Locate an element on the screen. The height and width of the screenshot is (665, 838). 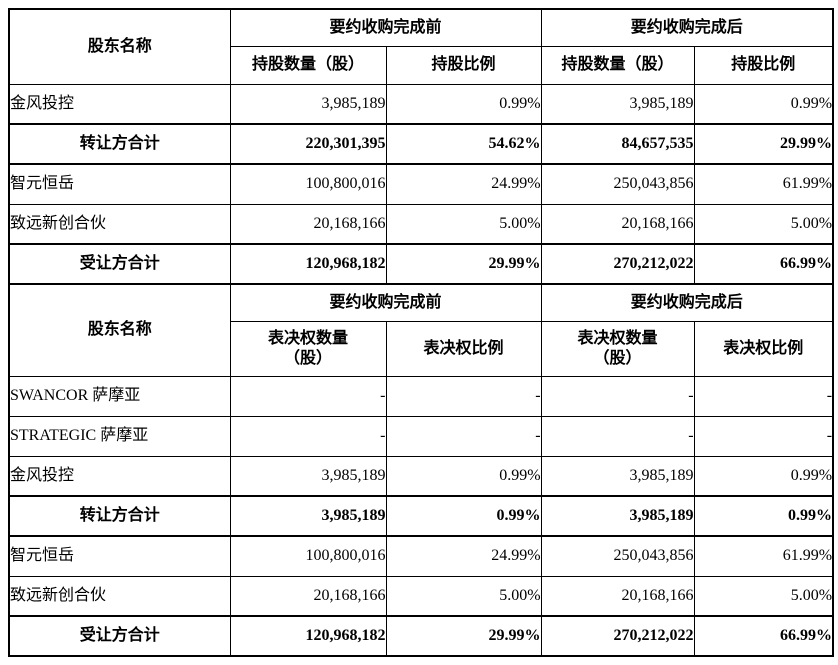
table-row: SWANCOR 萨摩亚 - - - - is located at coordinates (421, 396).